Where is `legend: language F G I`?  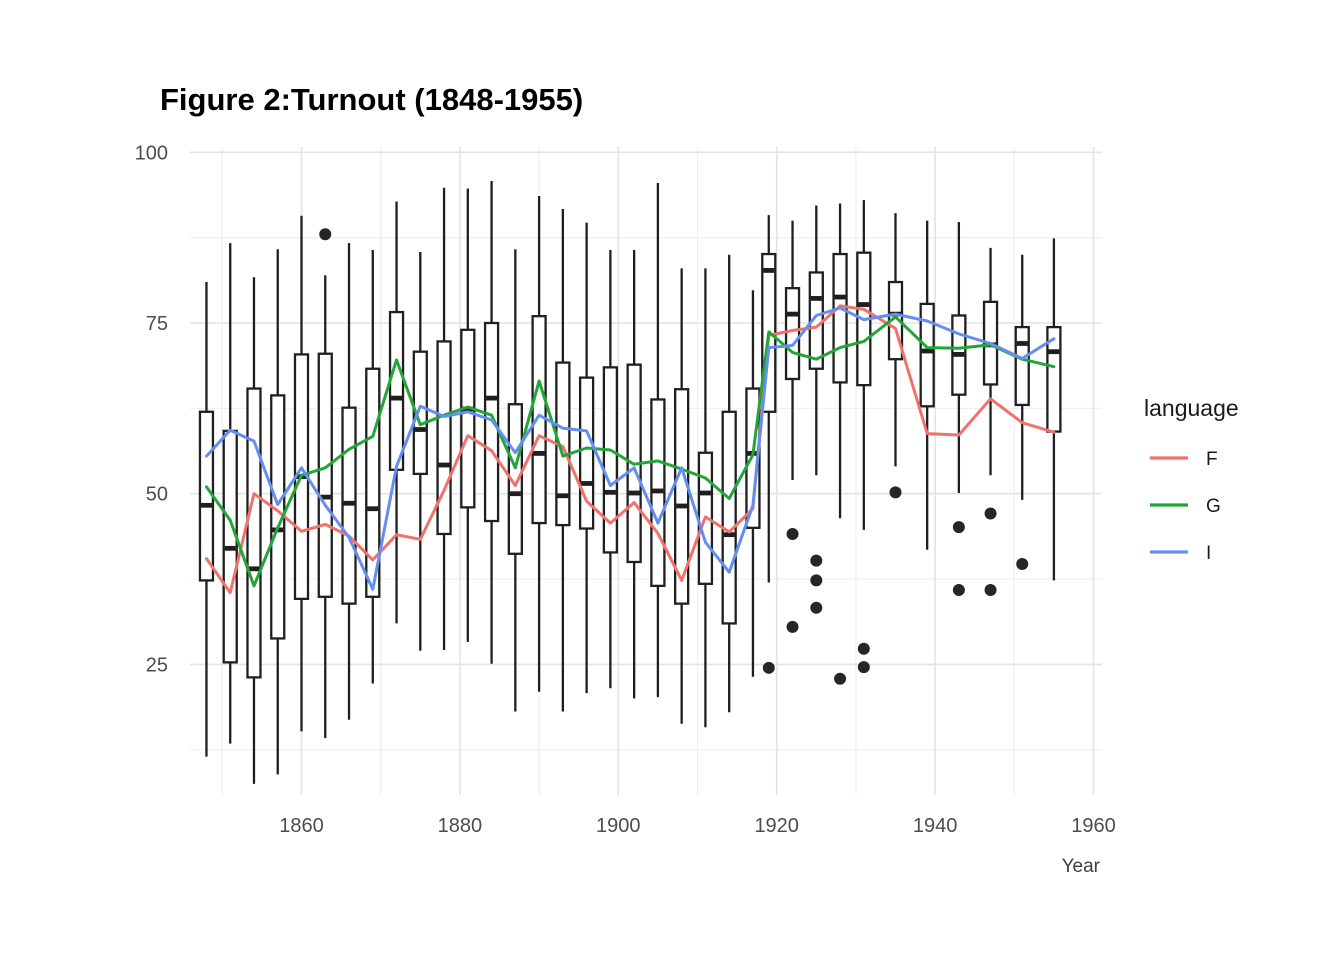 legend: language F G I is located at coordinates (1191, 479).